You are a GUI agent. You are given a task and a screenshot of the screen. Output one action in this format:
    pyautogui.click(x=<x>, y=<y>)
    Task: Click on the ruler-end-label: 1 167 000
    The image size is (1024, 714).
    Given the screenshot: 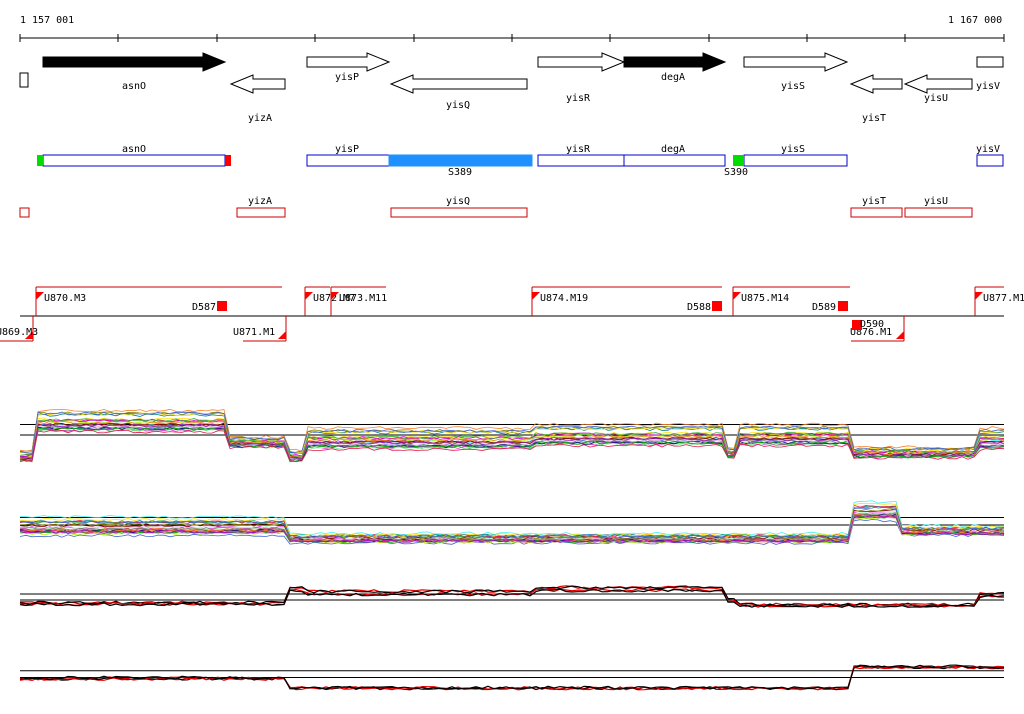 What is the action you would take?
    pyautogui.click(x=975, y=20)
    